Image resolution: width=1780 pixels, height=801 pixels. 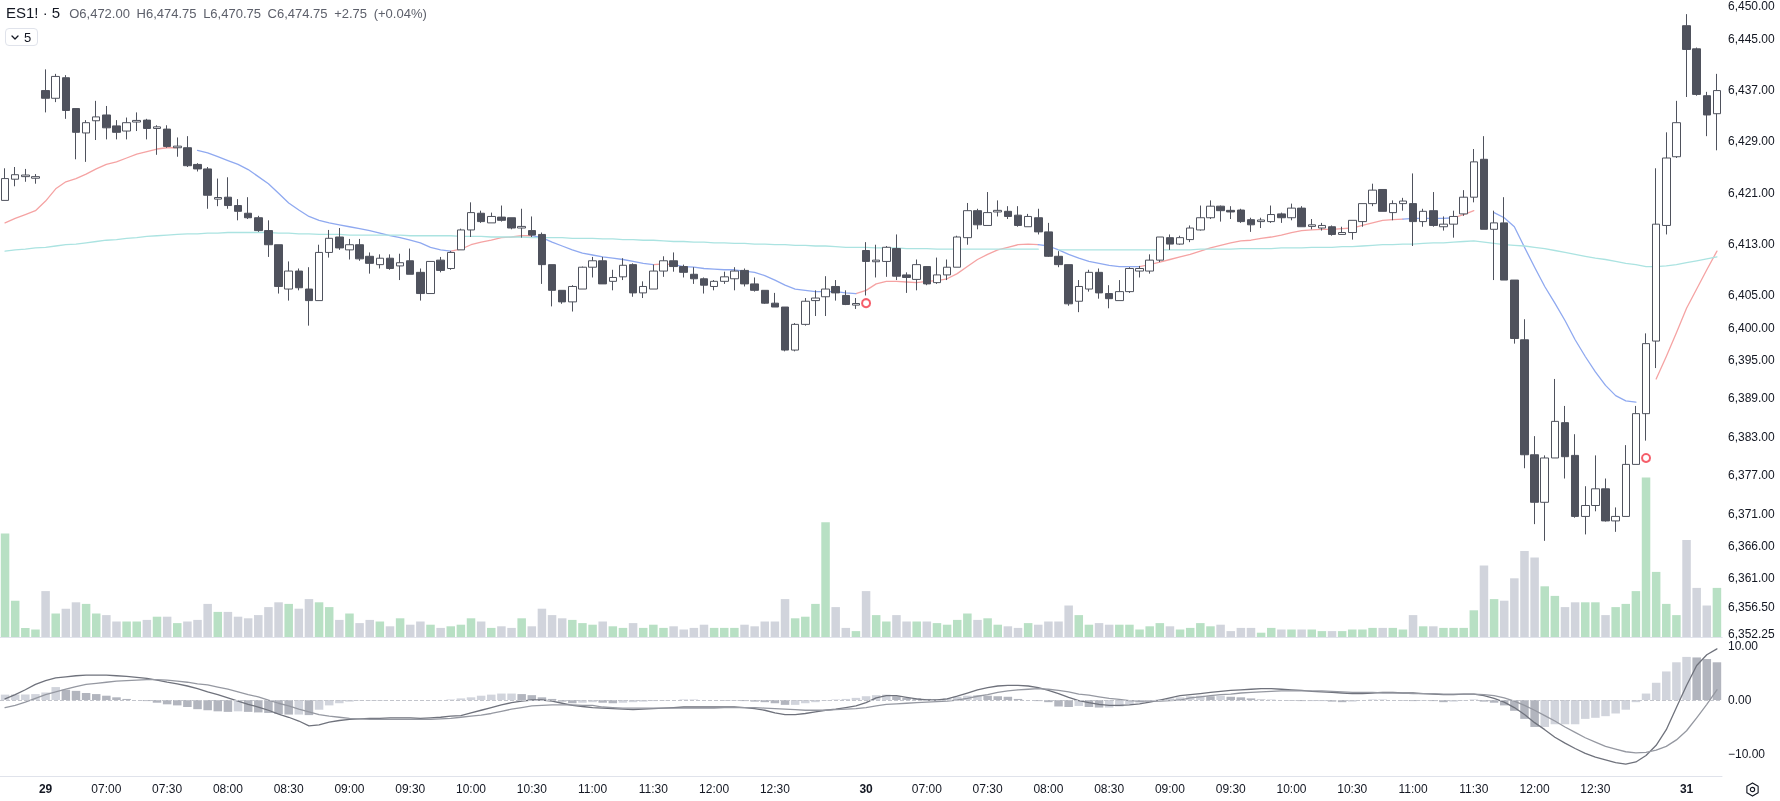 I want to click on y-tick-label: −10.00, so click(x=1747, y=753).